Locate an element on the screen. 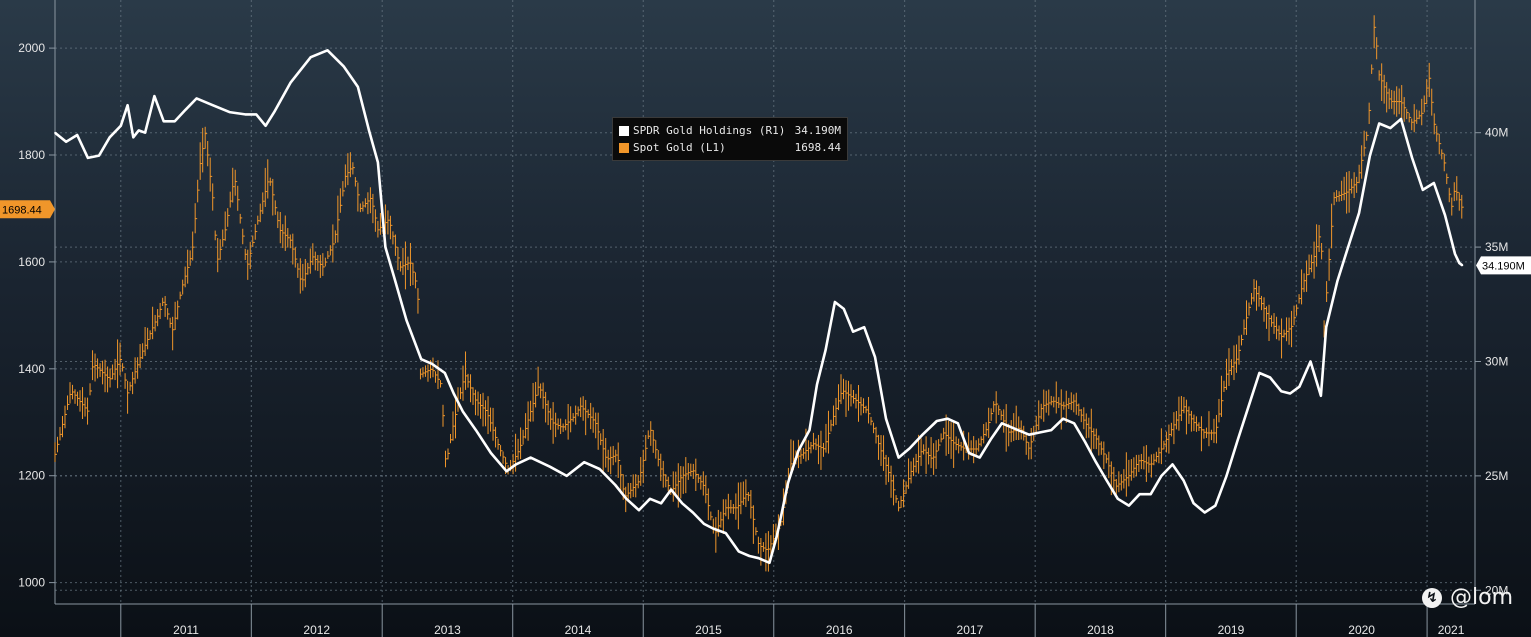  left-tick-label: 1400 is located at coordinates (31, 369).